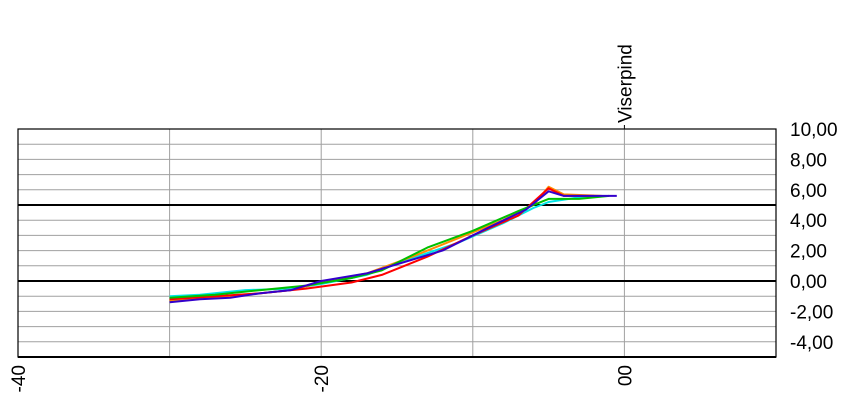  I want to click on marker-label: Viserpind, so click(625, 83).